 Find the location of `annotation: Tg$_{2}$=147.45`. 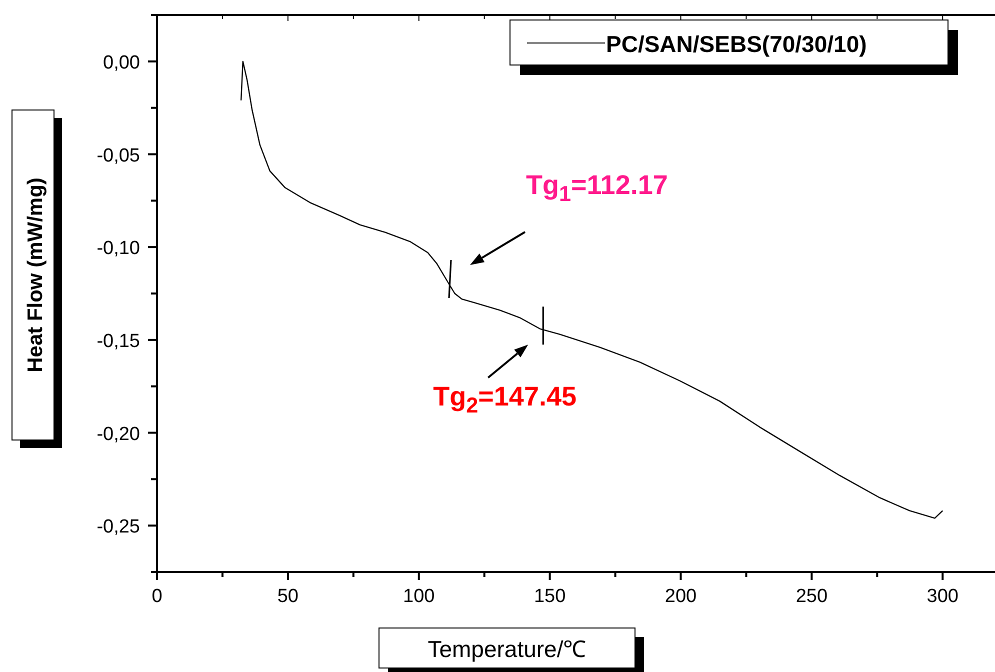

annotation: Tg$_{2}$=147.45 is located at coordinates (505, 400).